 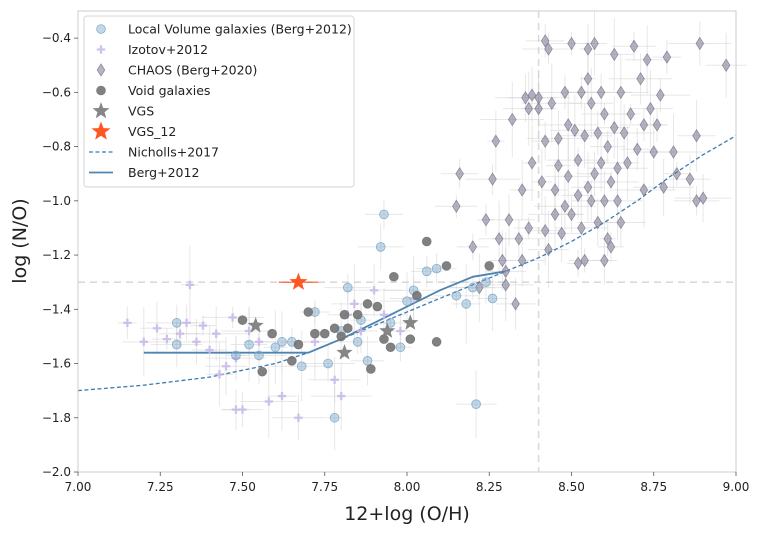 I want to click on y-tick-label: −1.4, so click(x=56, y=309).